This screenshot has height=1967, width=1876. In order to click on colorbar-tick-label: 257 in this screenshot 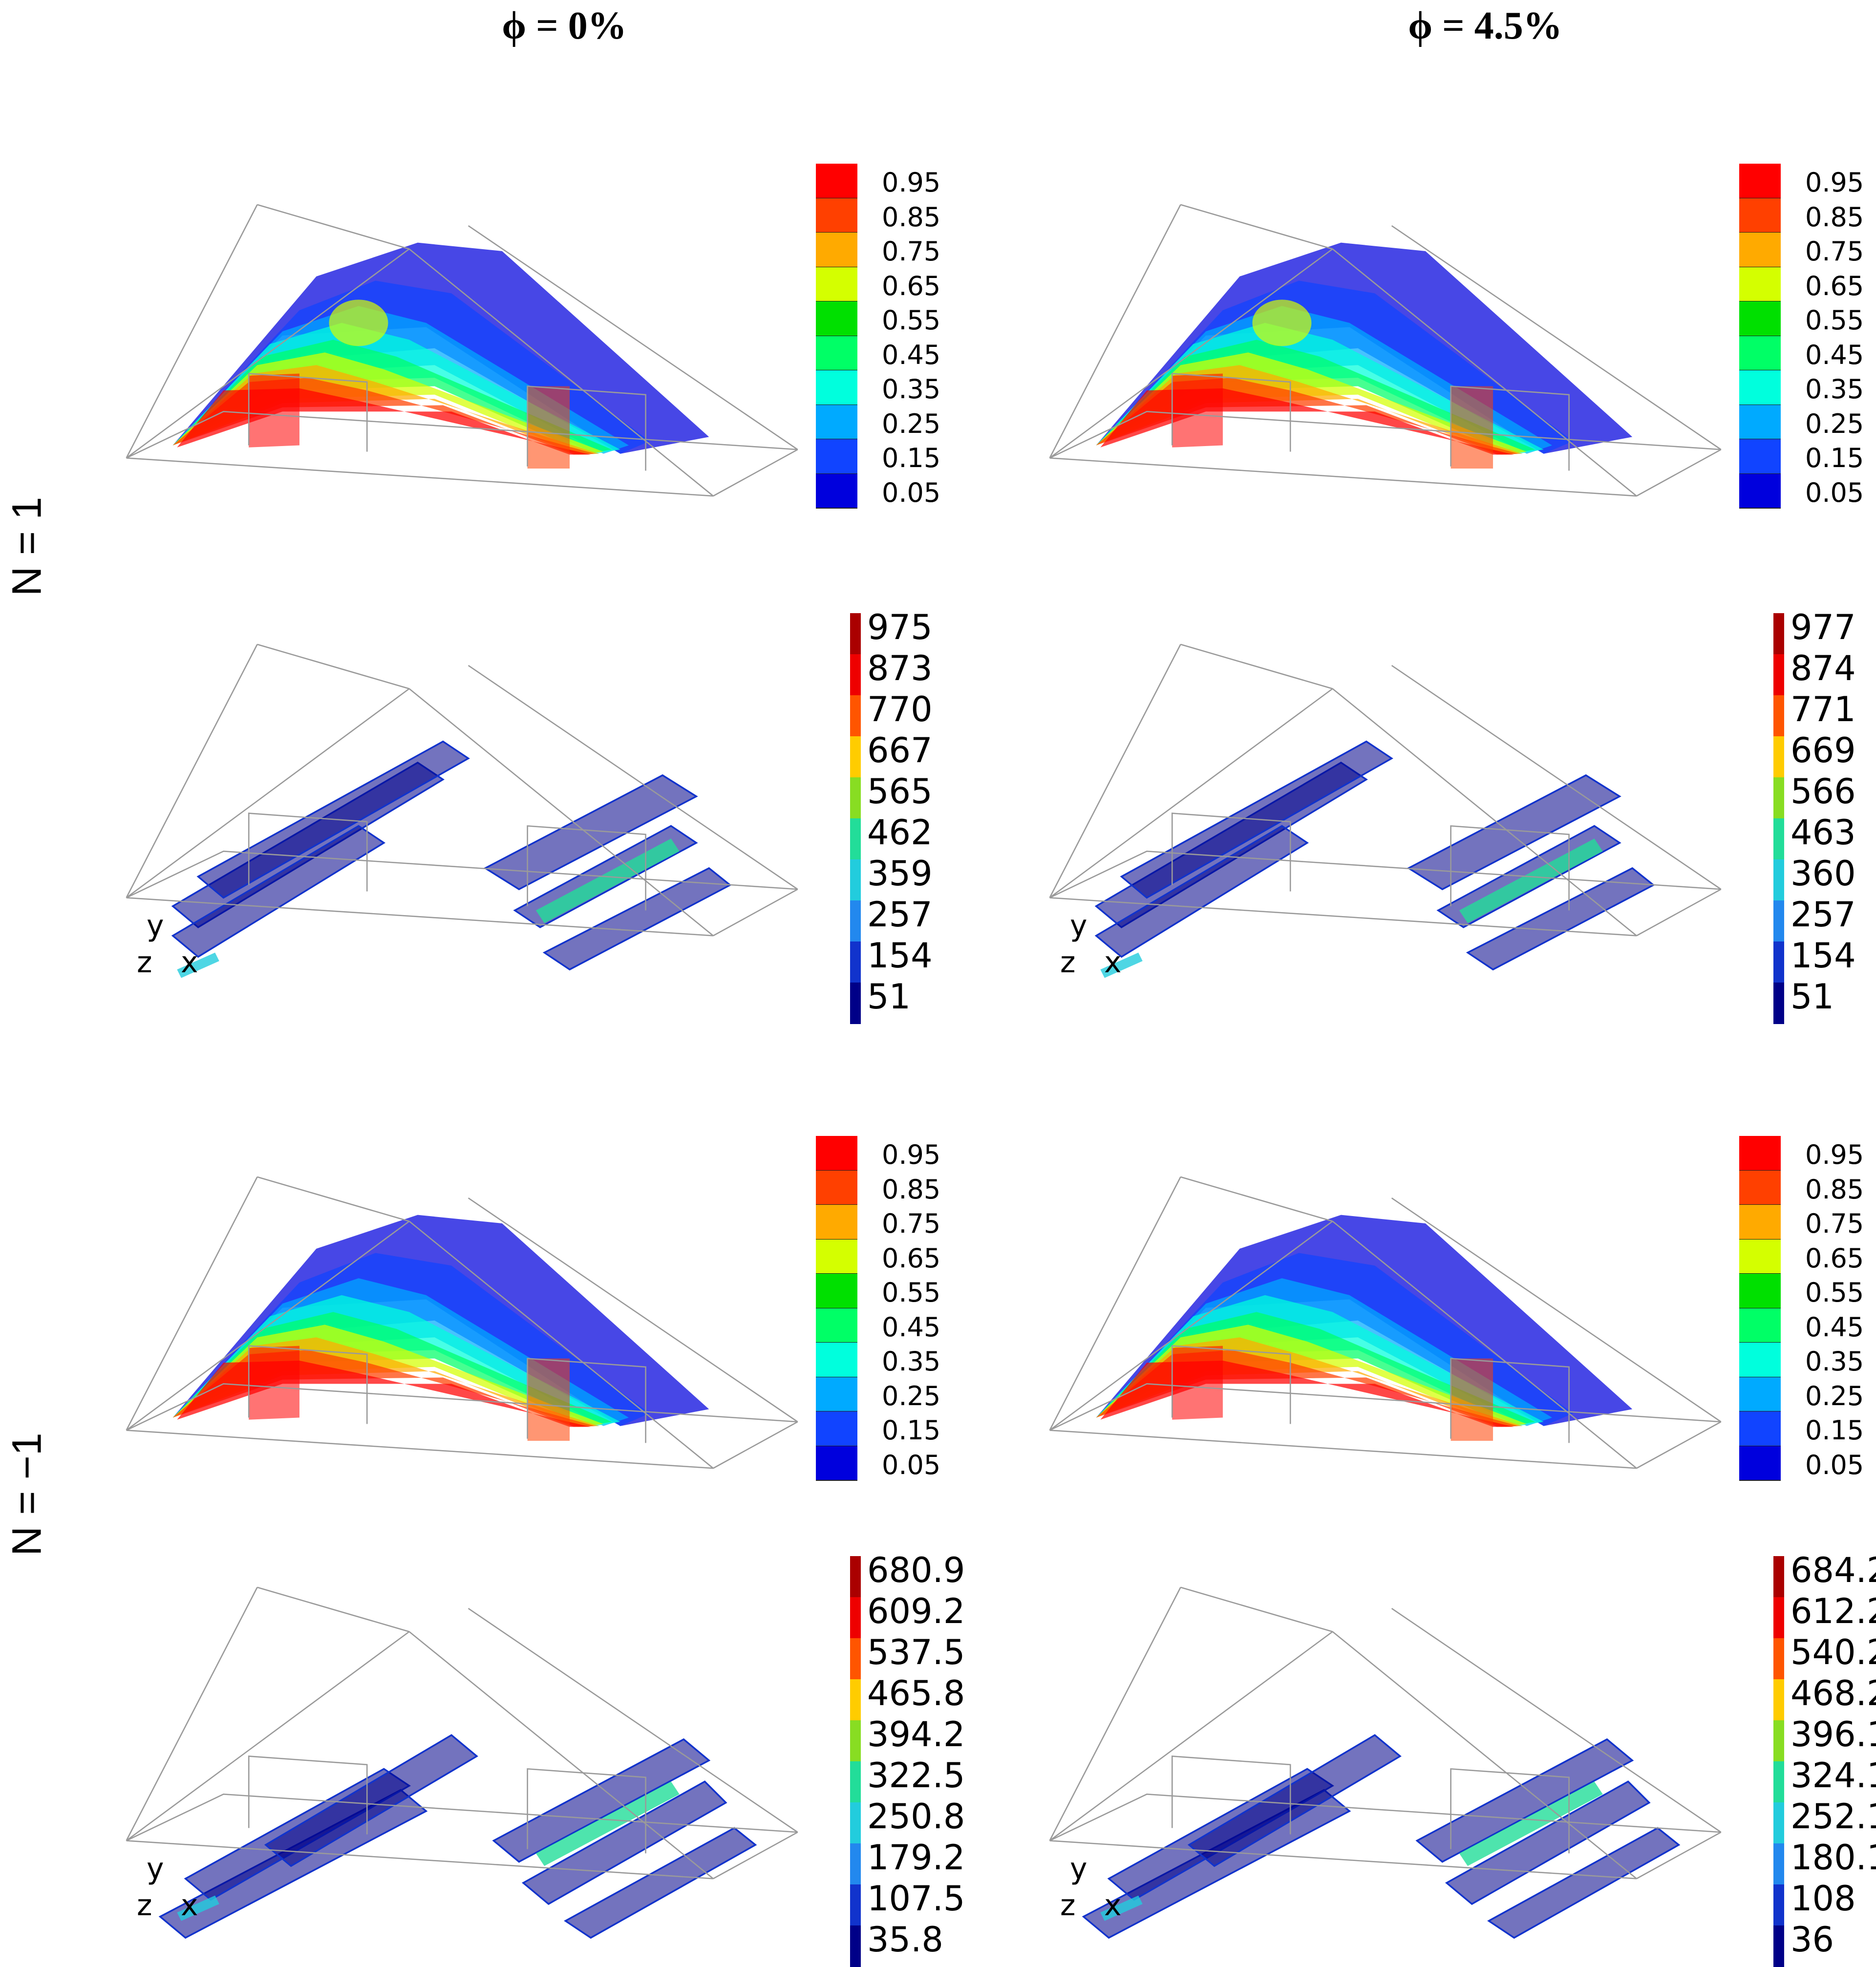, I will do `click(900, 915)`.